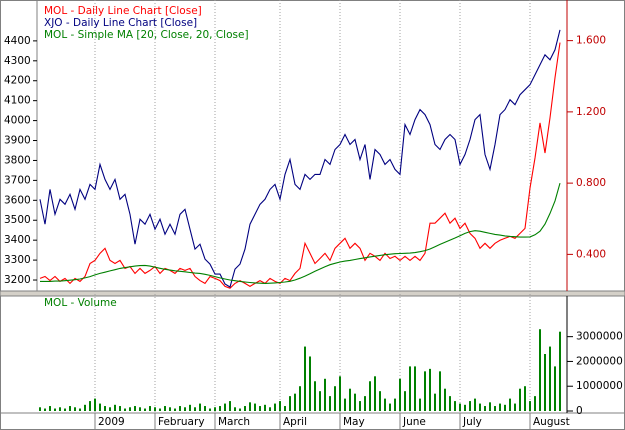  Describe the element at coordinates (111, 422) in the screenshot. I see `x-tick-label: 2009` at that location.